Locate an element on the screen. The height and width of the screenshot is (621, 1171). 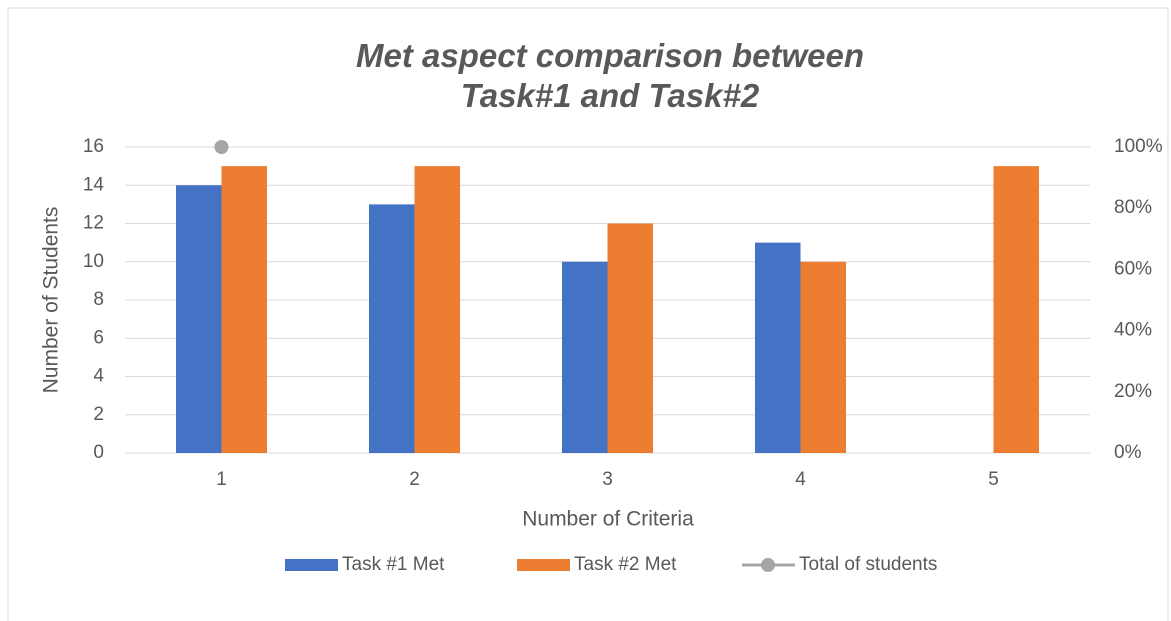
x-tick-label: 3 is located at coordinates (607, 479).